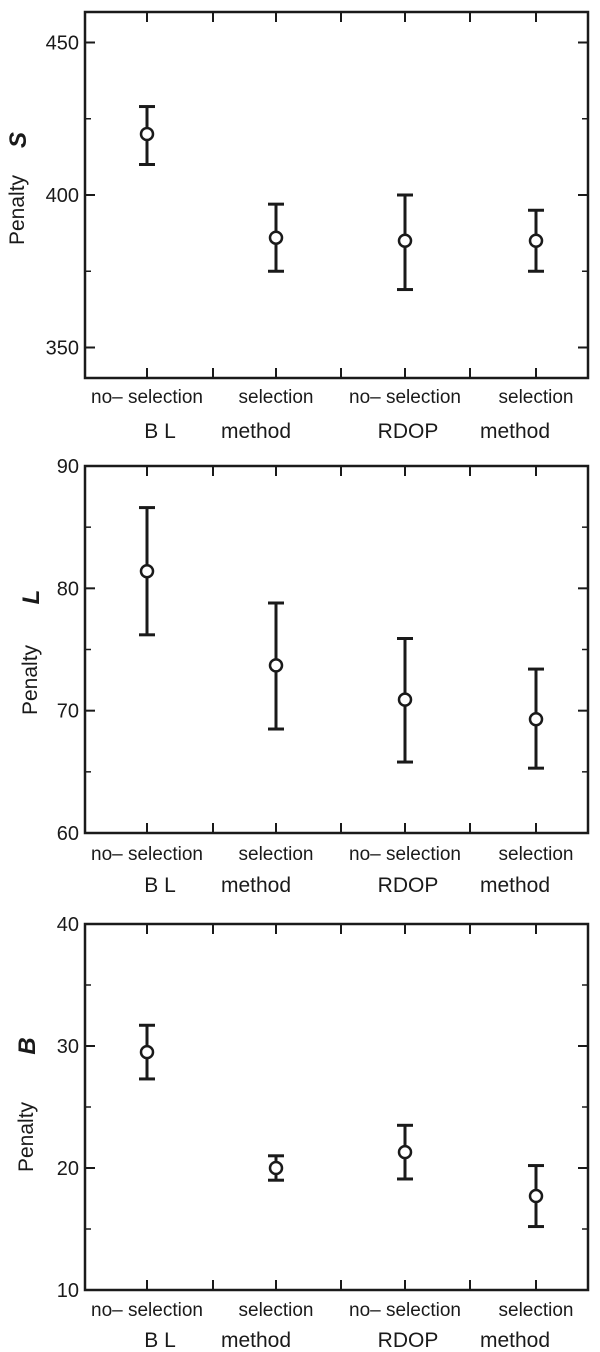 This screenshot has height=1352, width=600. Describe the element at coordinates (68, 1047) in the screenshot. I see `y-tick-label: 30` at that location.